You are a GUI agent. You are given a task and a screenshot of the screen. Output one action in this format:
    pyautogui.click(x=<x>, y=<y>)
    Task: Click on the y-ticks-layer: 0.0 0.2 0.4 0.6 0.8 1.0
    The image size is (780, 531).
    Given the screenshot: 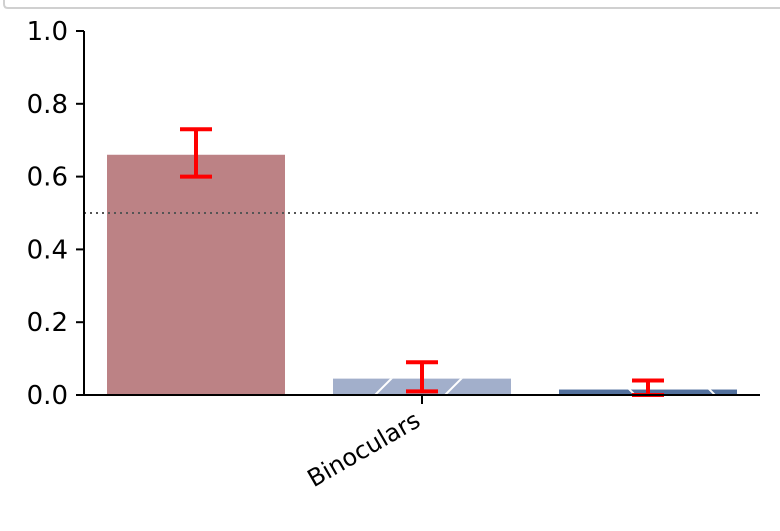 What is the action you would take?
    pyautogui.click(x=55, y=214)
    